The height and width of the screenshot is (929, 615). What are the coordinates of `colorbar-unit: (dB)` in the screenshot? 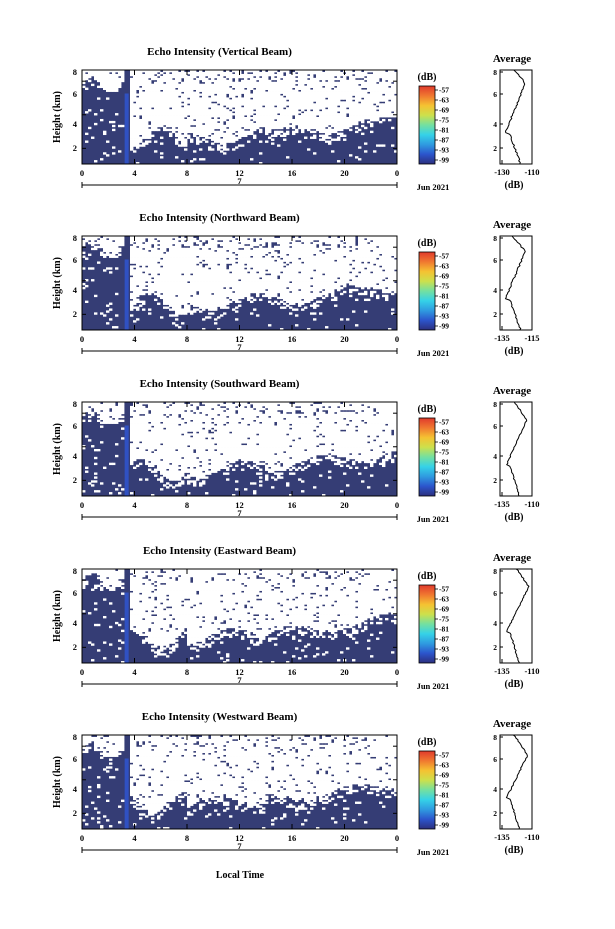 It's located at (427, 742).